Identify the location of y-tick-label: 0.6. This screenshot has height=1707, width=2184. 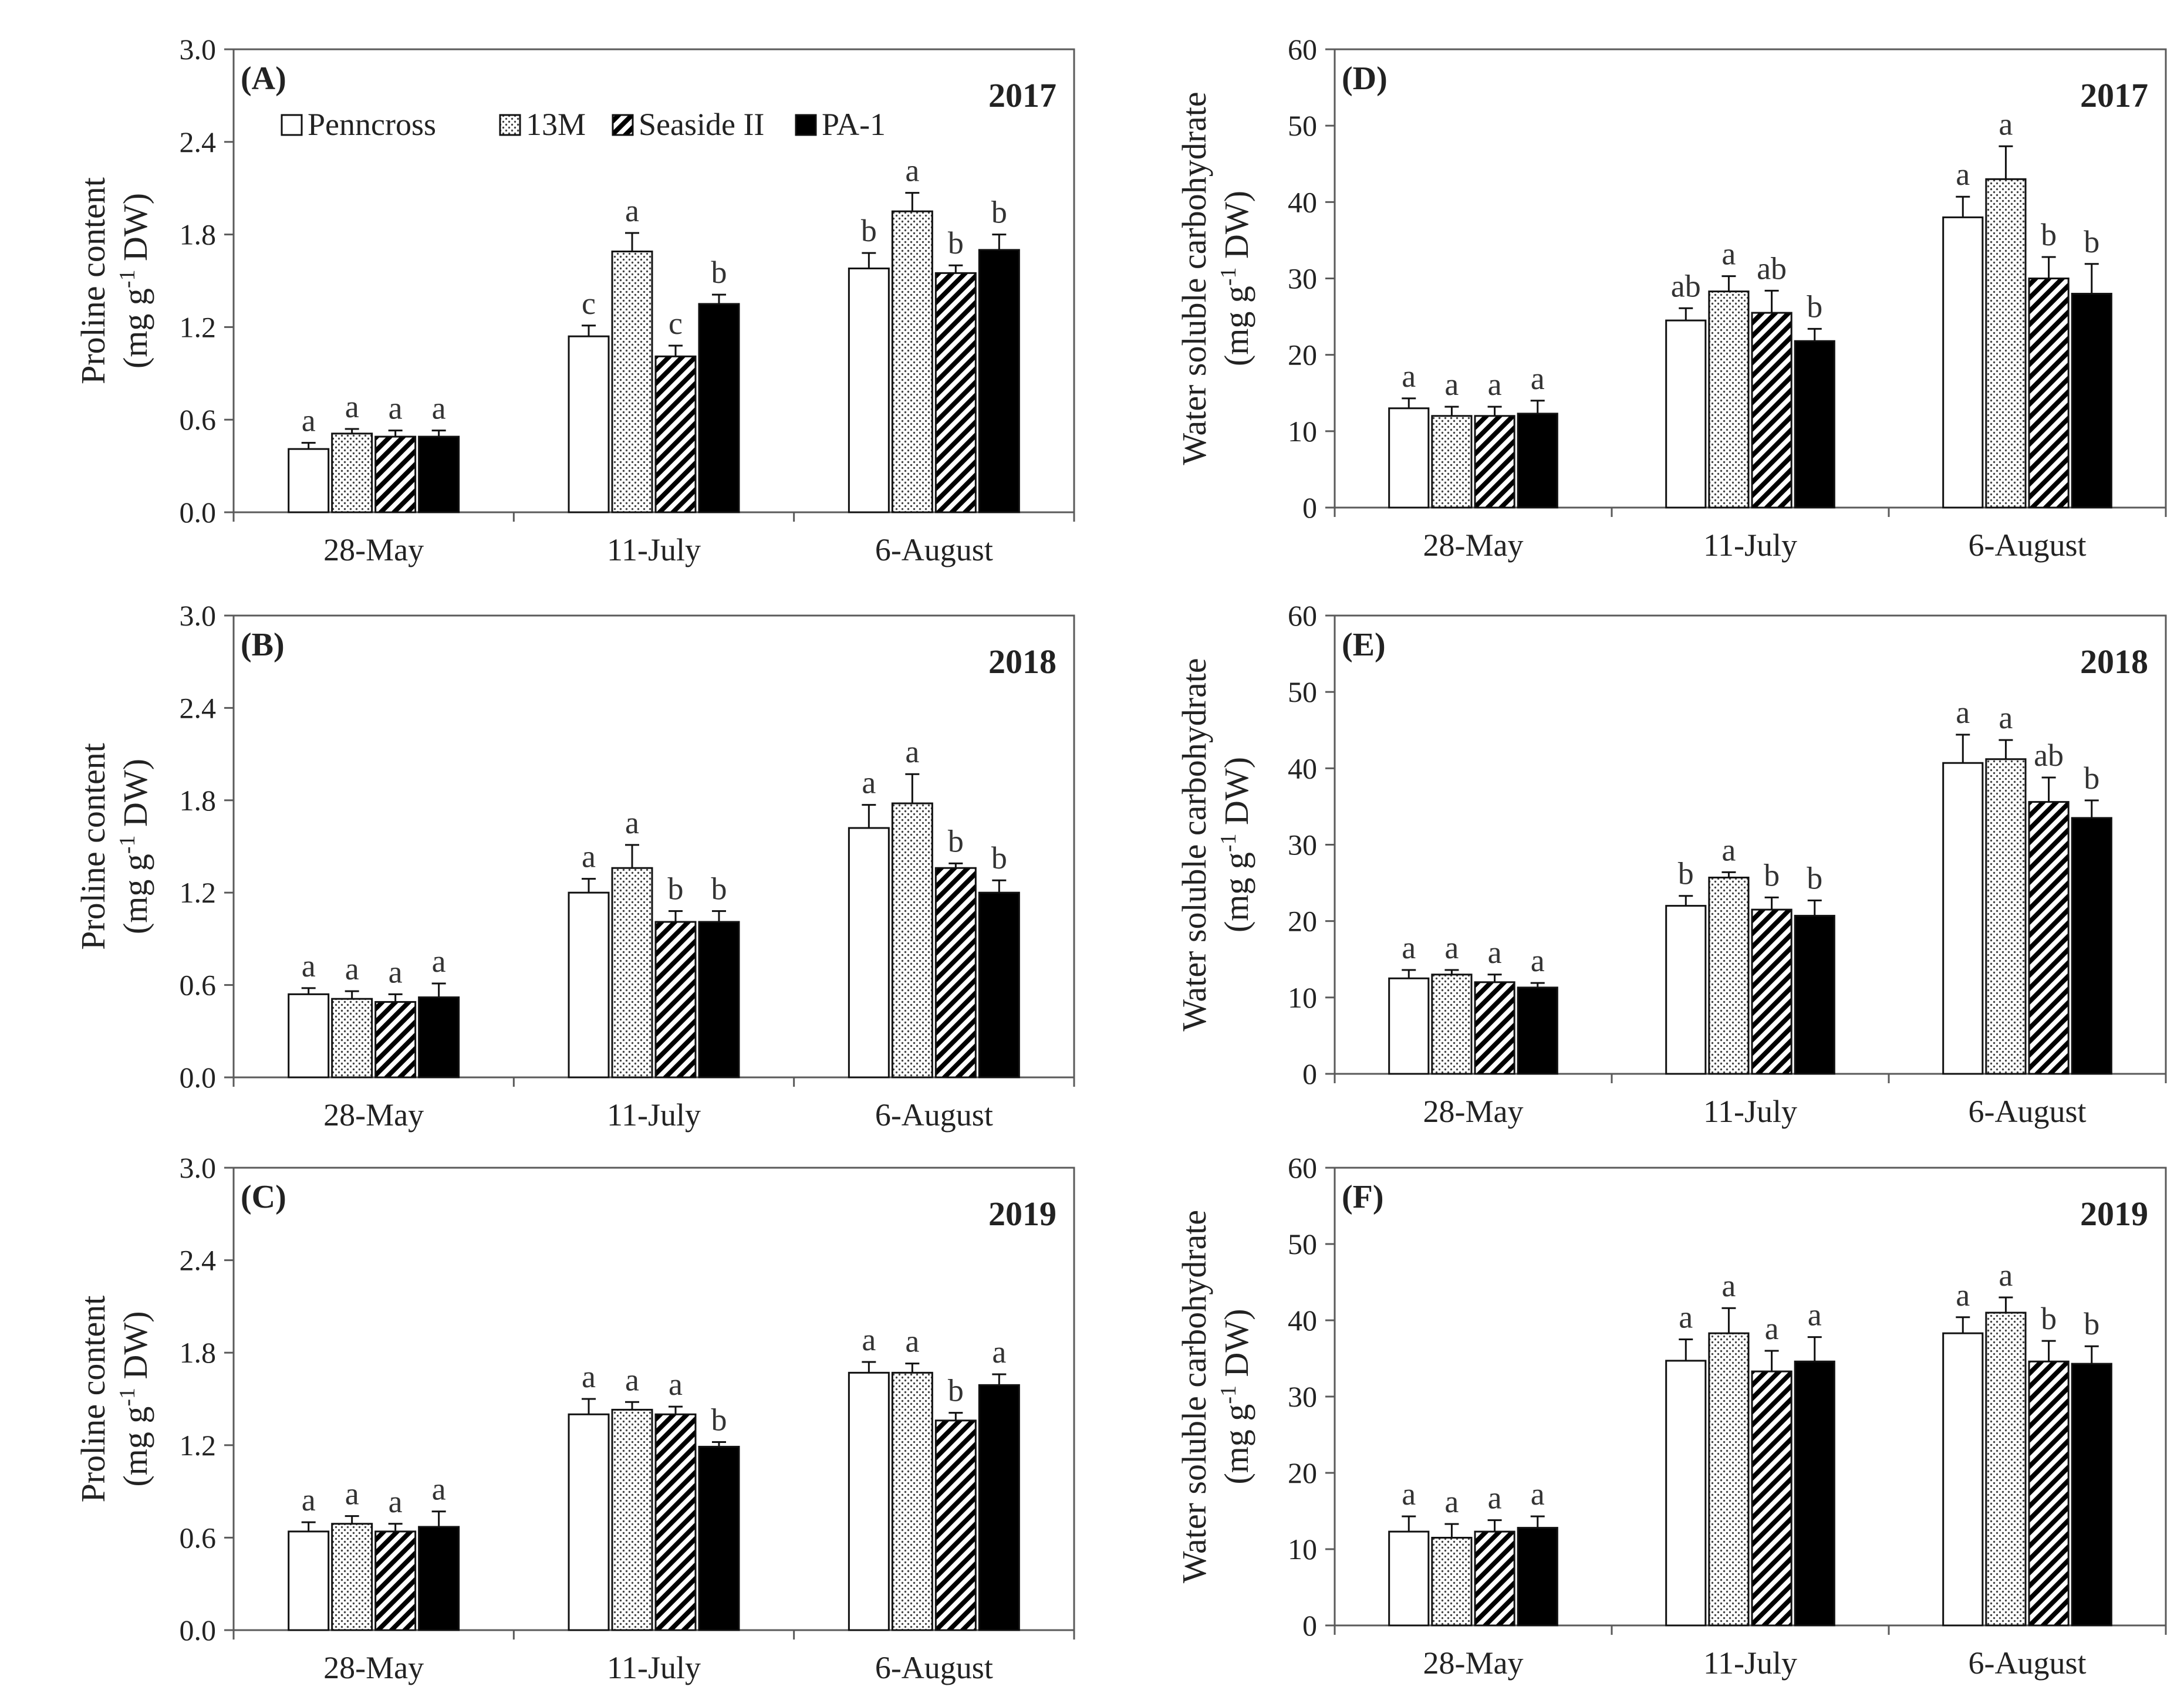
(198, 985).